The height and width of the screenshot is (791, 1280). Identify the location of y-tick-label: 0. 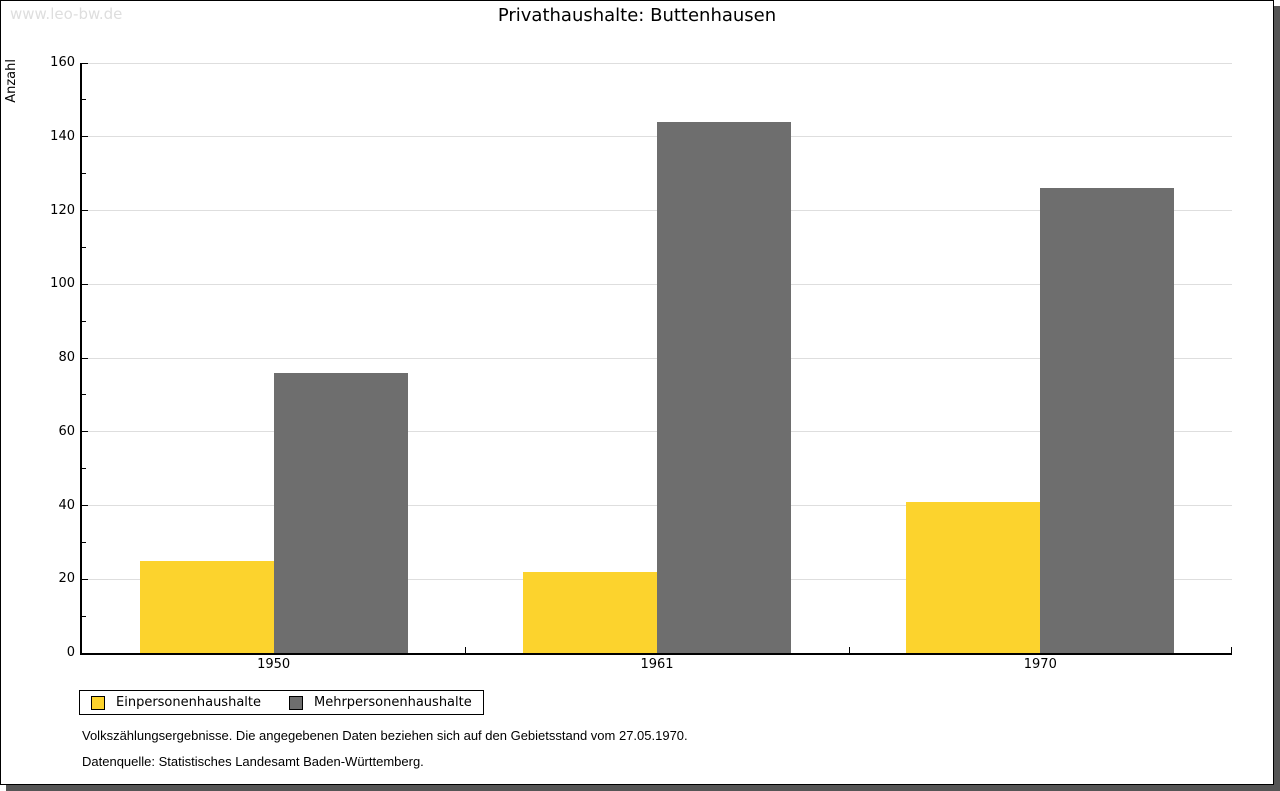
(70, 652).